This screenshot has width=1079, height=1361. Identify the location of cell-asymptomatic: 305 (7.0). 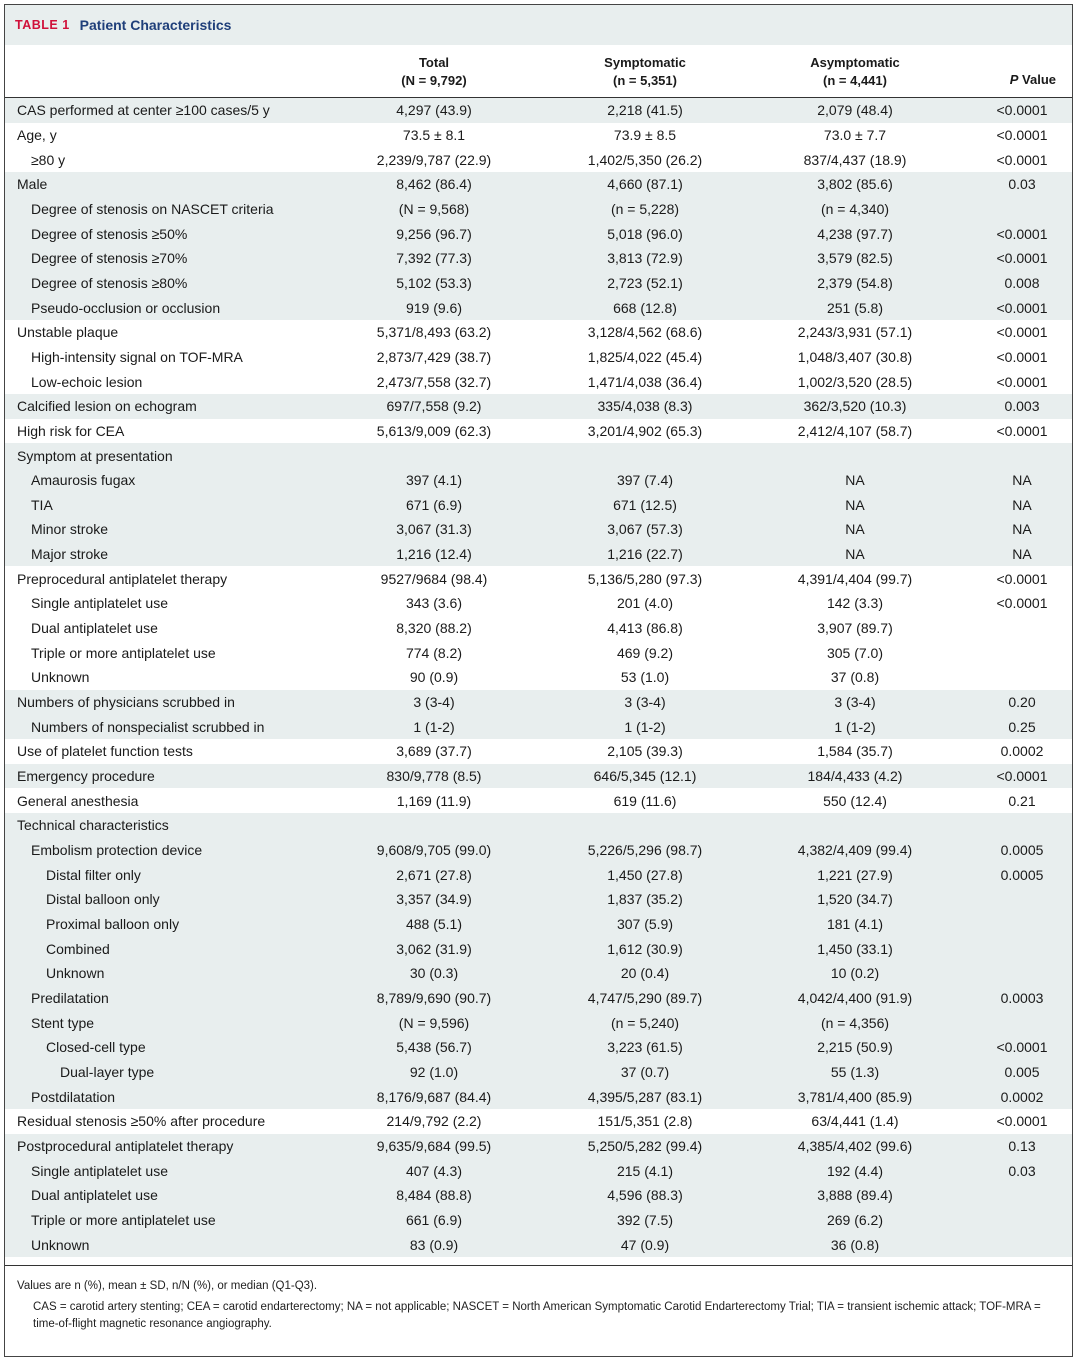
(855, 652).